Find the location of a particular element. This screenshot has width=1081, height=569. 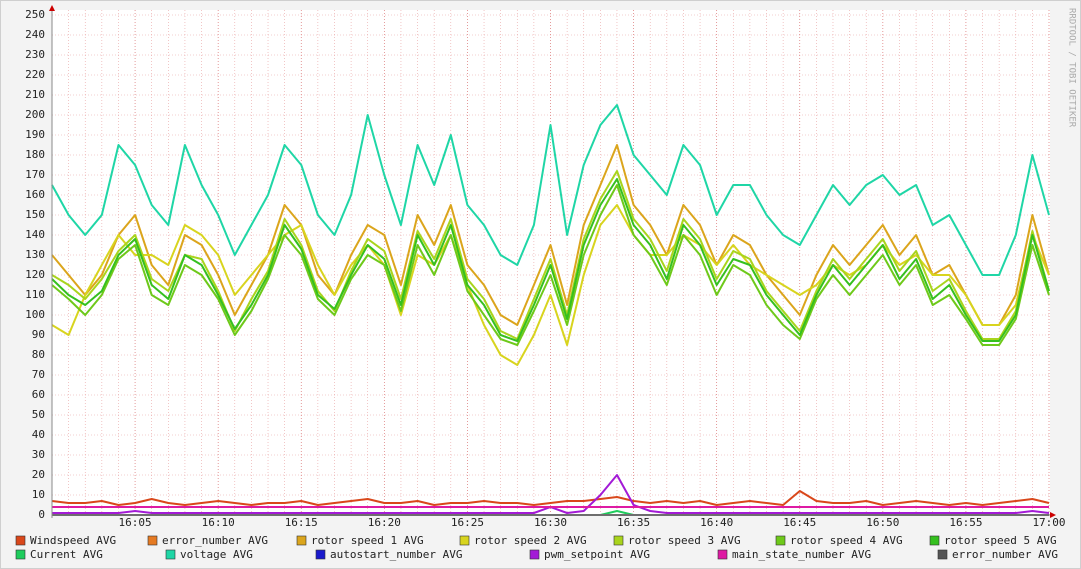

y-tick-label: 170 is located at coordinates (35, 174).